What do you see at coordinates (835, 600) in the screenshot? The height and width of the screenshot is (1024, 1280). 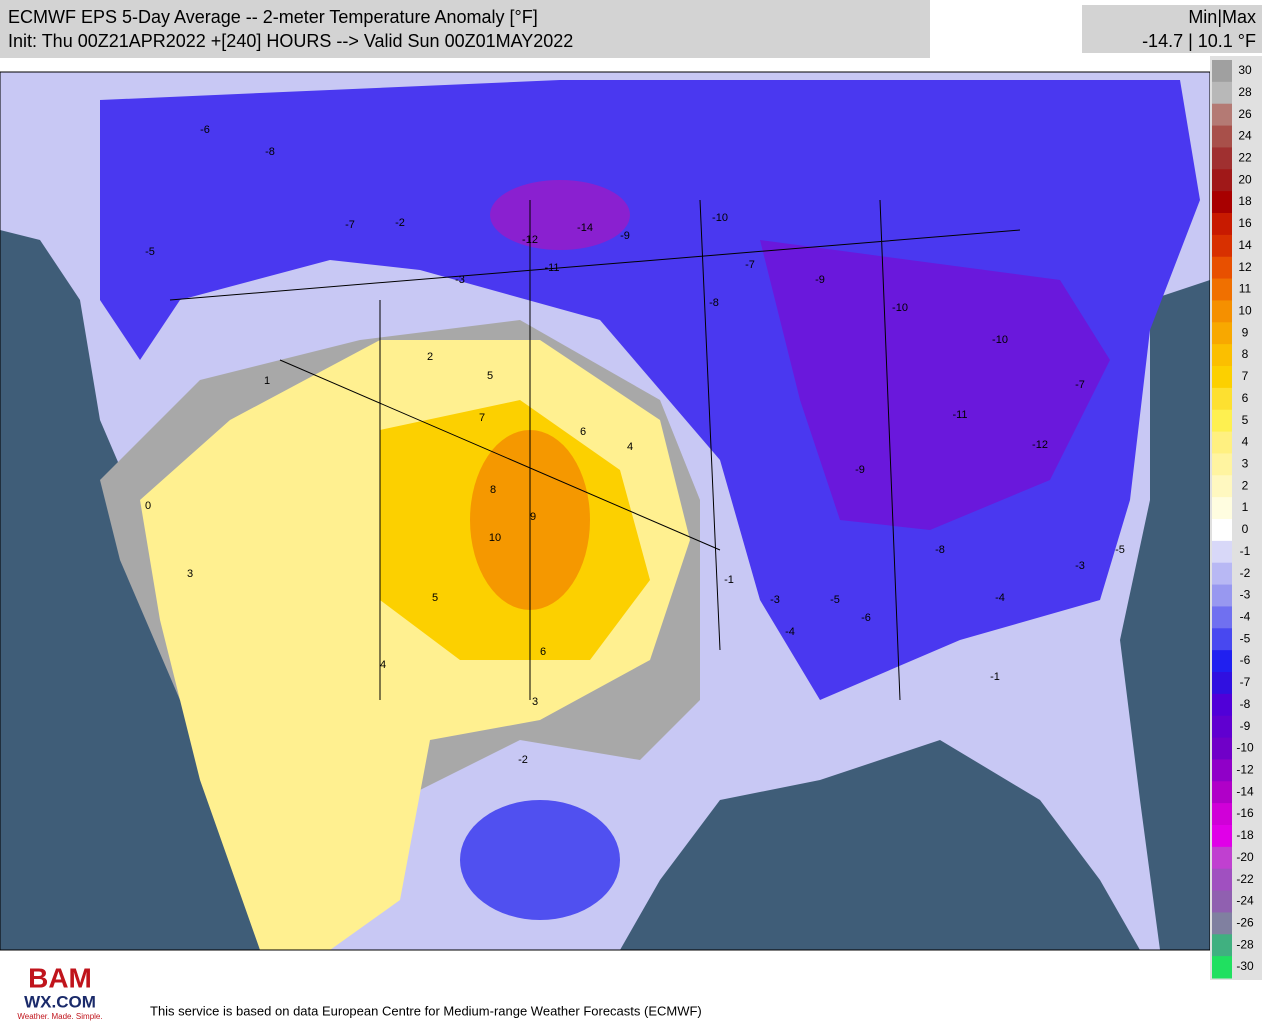 I see `anomaly-label: -5` at bounding box center [835, 600].